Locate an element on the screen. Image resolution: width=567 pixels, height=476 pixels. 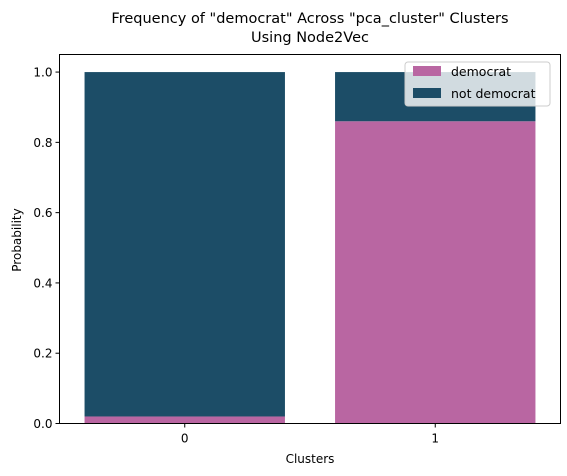
y-tick-label: 0.8 is located at coordinates (42, 143).